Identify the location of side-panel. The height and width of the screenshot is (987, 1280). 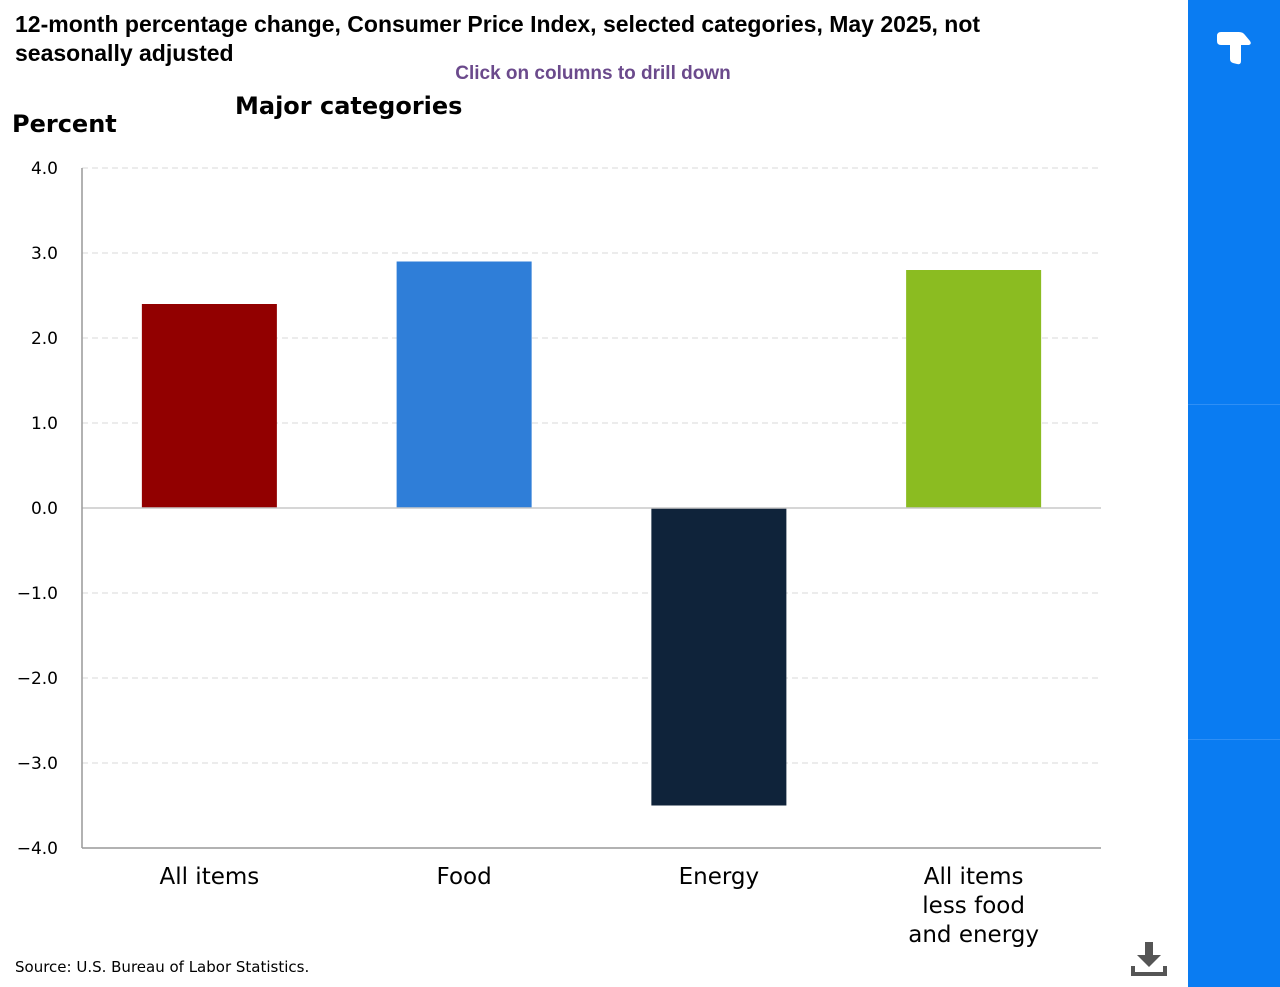
(1234, 493).